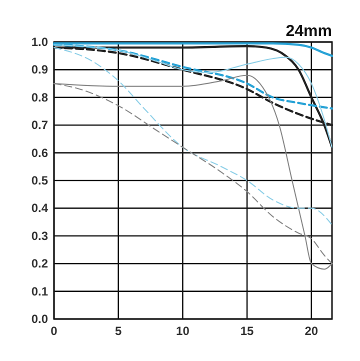  I want to click on y-tick-label: 0.0, so click(39, 319).